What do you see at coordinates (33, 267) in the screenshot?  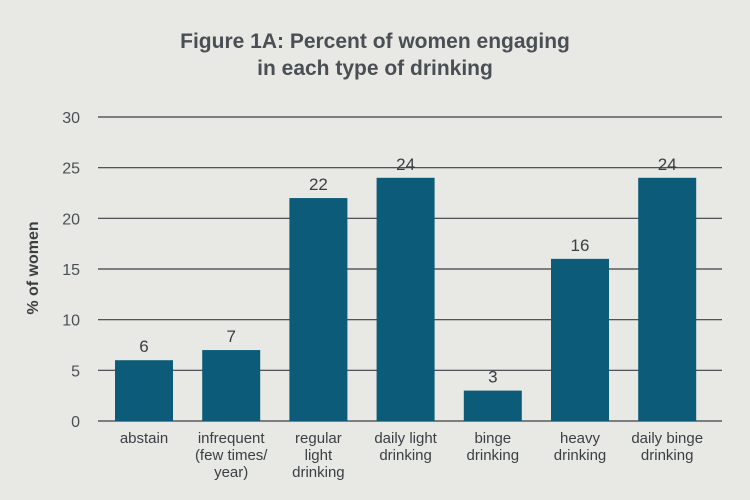 I see `y-axis-label: % of women` at bounding box center [33, 267].